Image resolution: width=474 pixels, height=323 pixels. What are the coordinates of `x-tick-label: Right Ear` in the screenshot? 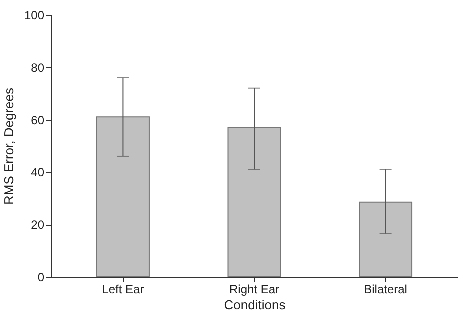 It's located at (254, 289).